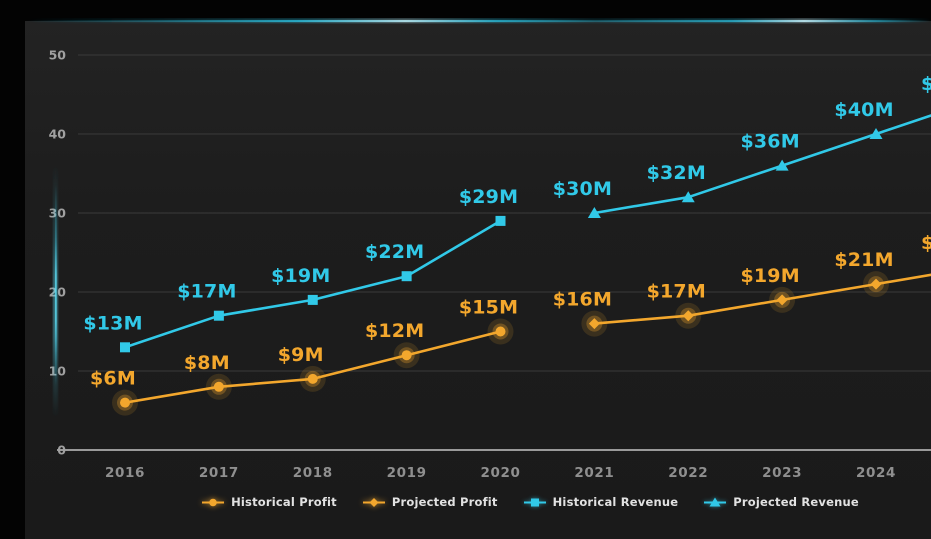  What do you see at coordinates (715, 501) in the screenshot?
I see `triangle-legend-marker-icon` at bounding box center [715, 501].